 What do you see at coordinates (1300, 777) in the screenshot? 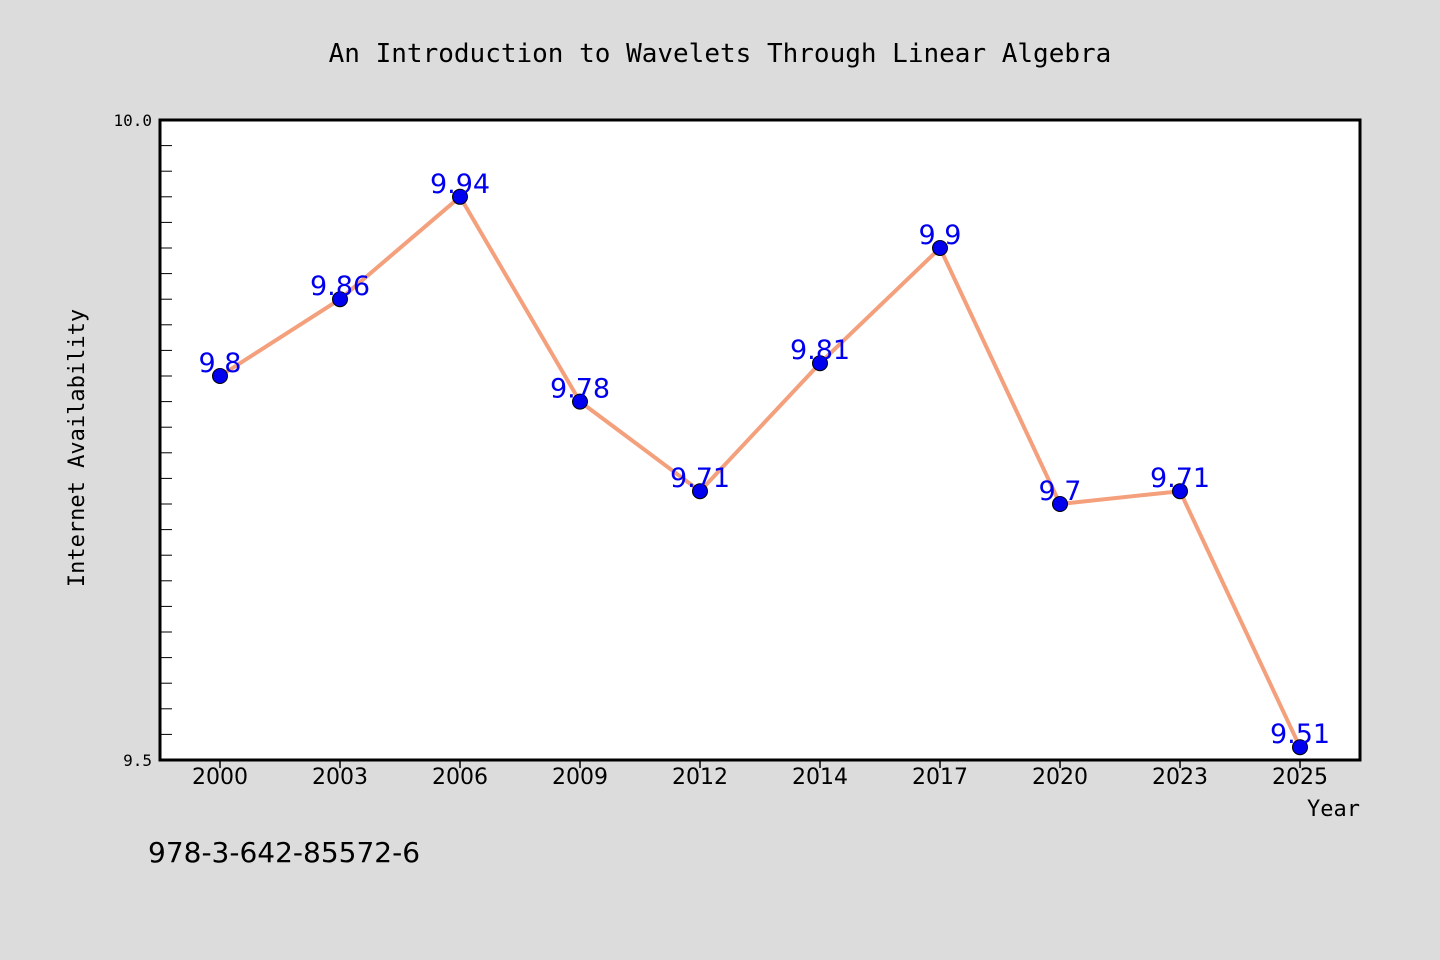
I see `x-tick-label: 2025` at bounding box center [1300, 777].